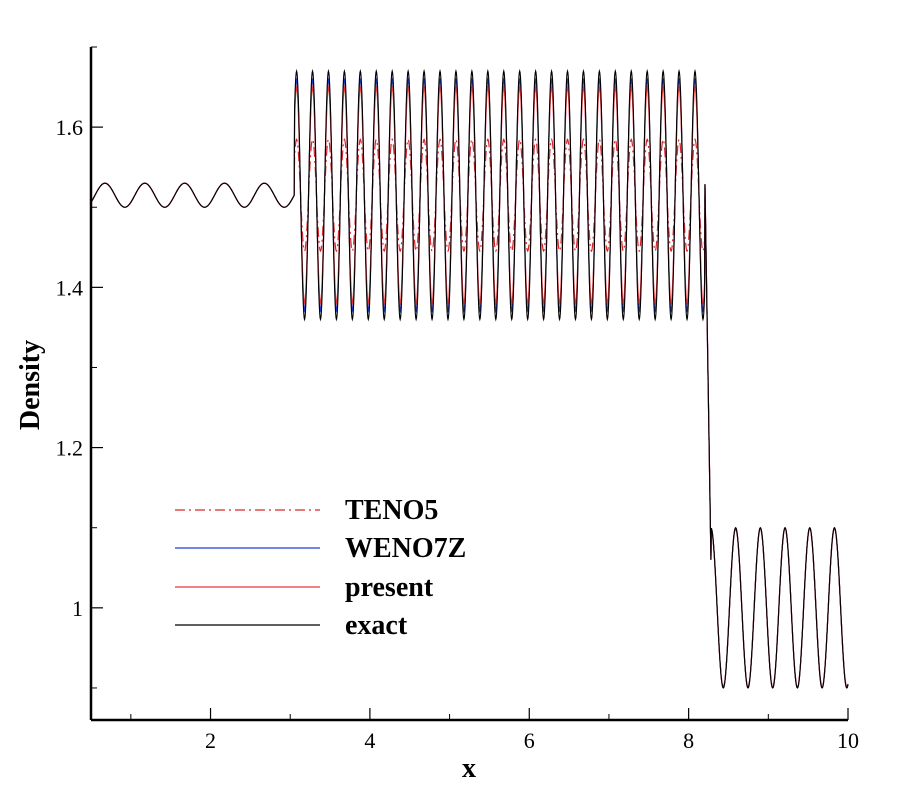 This screenshot has width=903, height=803. What do you see at coordinates (376, 625) in the screenshot?
I see `legend-label-exact: exact` at bounding box center [376, 625].